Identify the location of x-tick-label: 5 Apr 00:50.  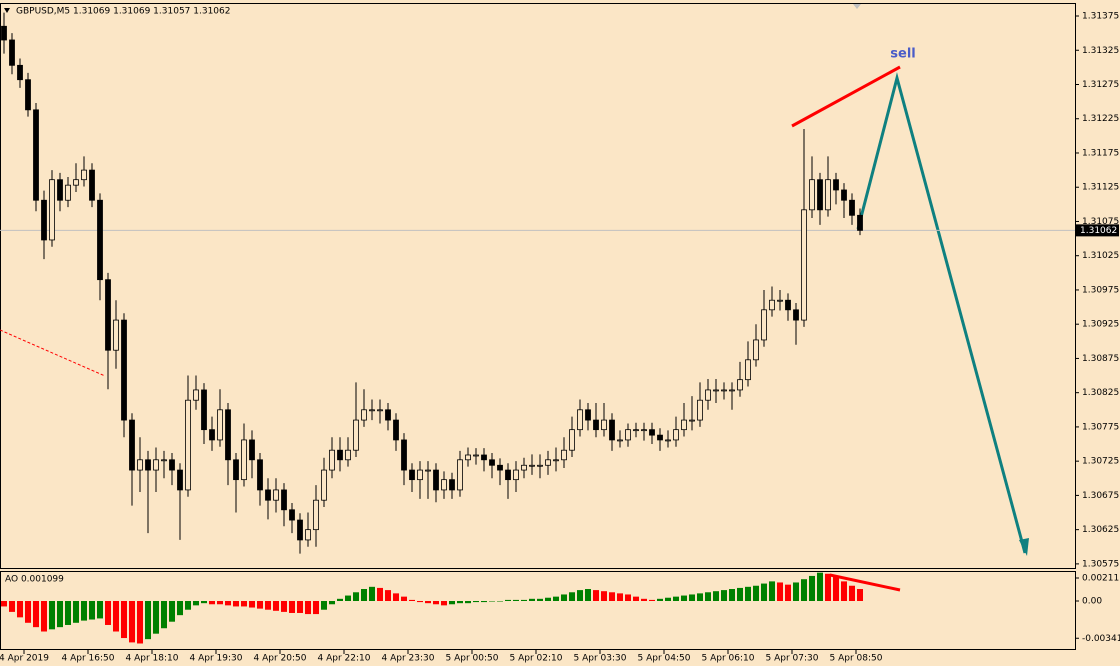
(472, 659).